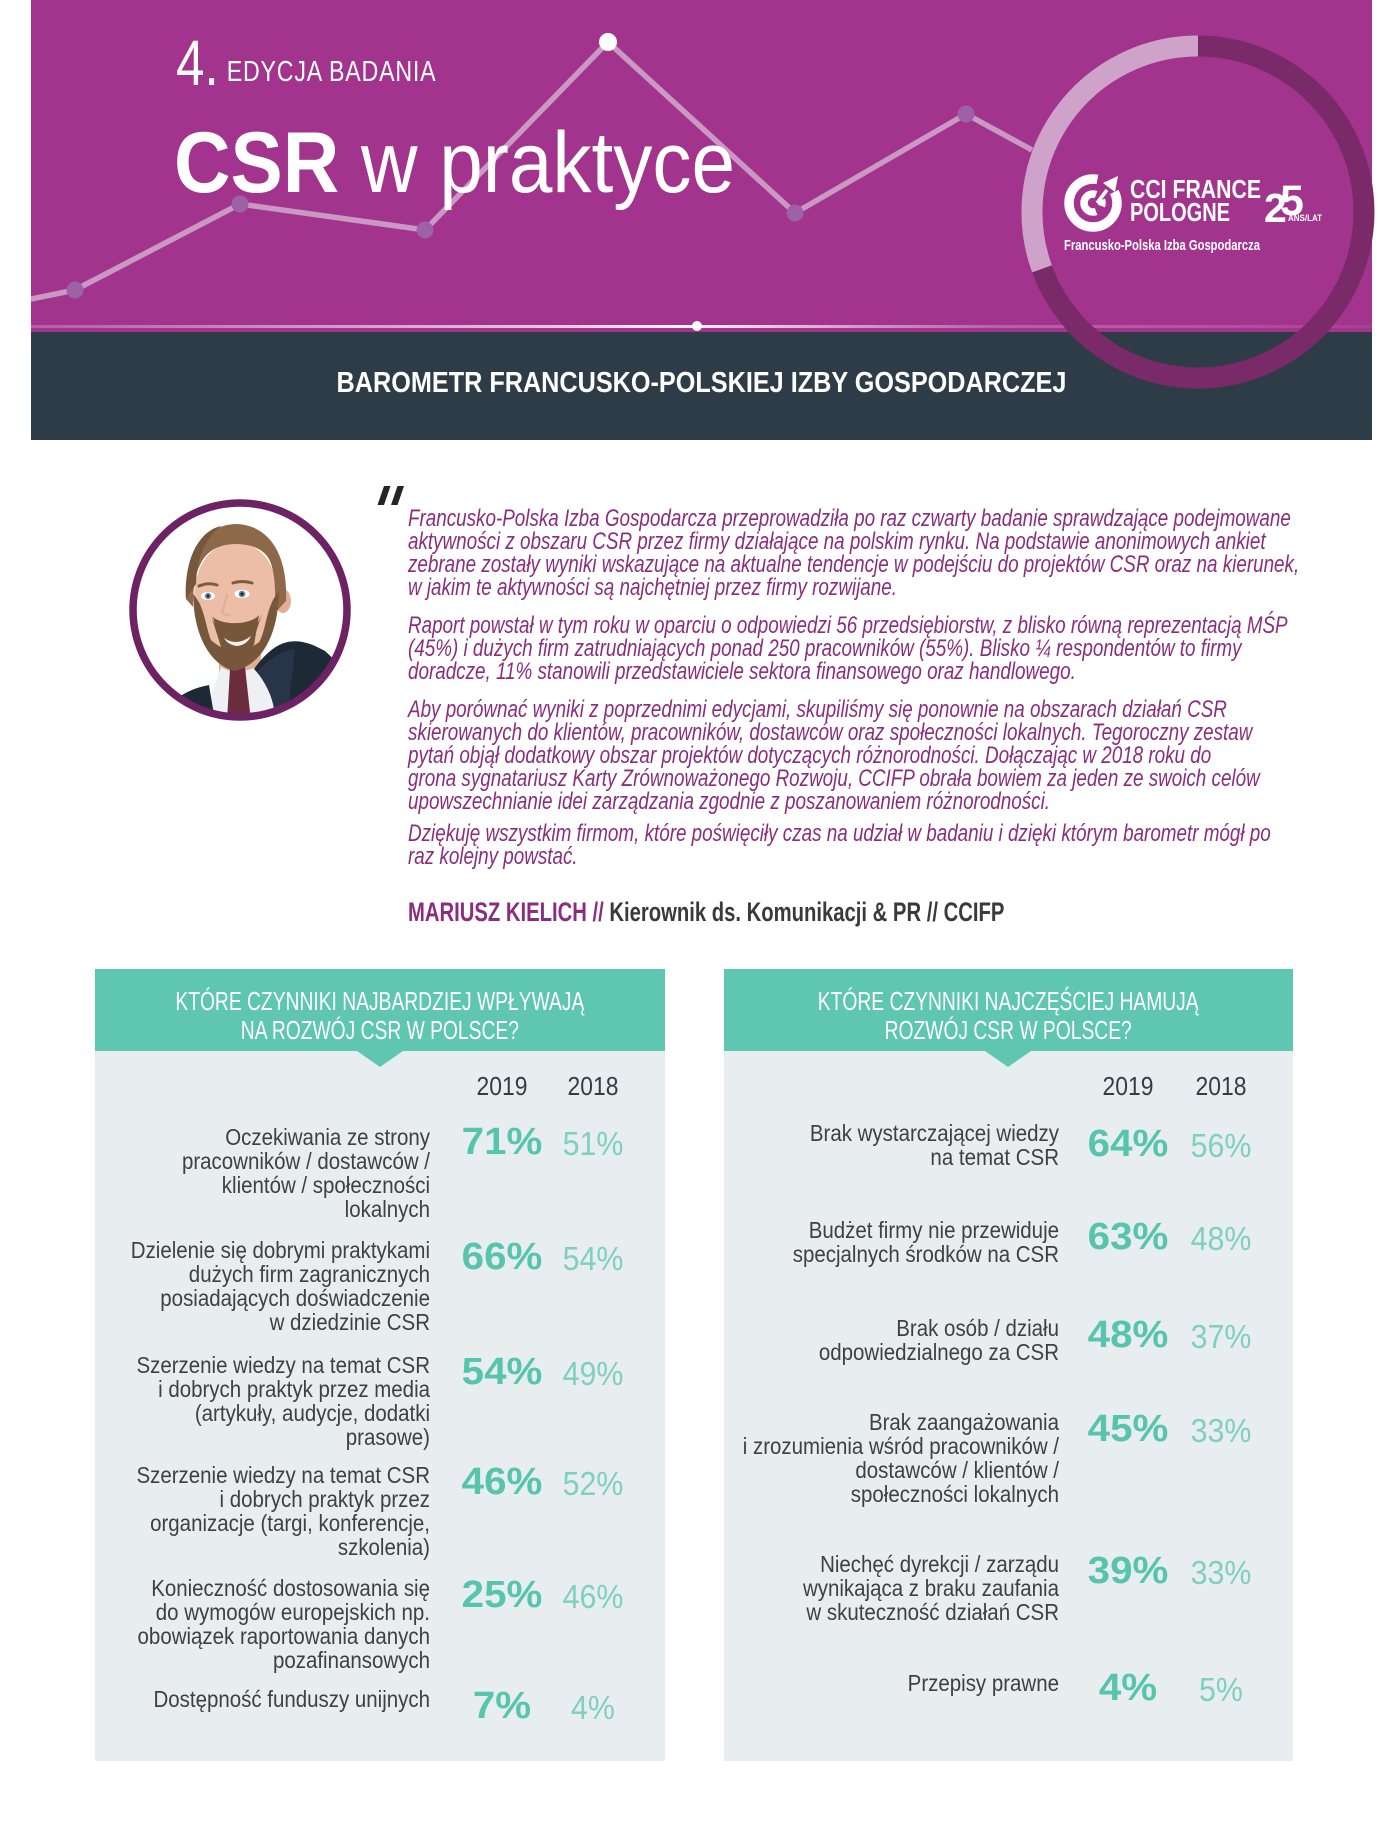 The image size is (1400, 1824). What do you see at coordinates (1162, 245) in the screenshot?
I see `svg-text:Francusko-Polska Izba Gospodar: Francusko-Polska Izba Gospodarcza` at bounding box center [1162, 245].